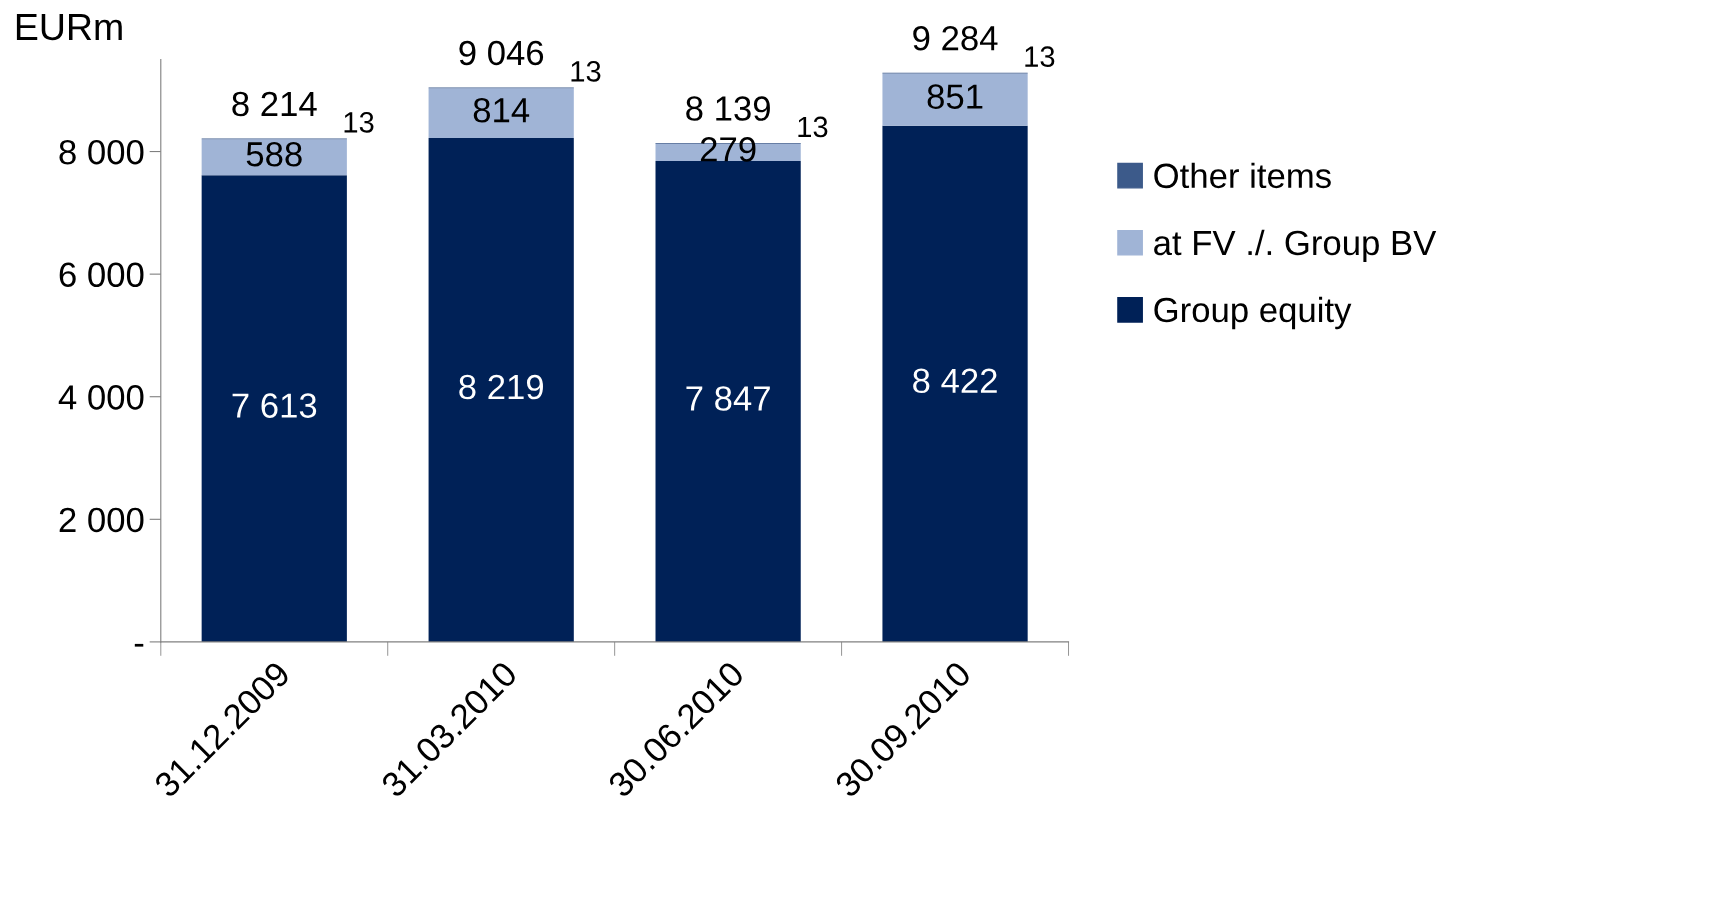 The height and width of the screenshot is (917, 1729). Describe the element at coordinates (501, 387) in the screenshot. I see `data-label: 8 219` at that location.